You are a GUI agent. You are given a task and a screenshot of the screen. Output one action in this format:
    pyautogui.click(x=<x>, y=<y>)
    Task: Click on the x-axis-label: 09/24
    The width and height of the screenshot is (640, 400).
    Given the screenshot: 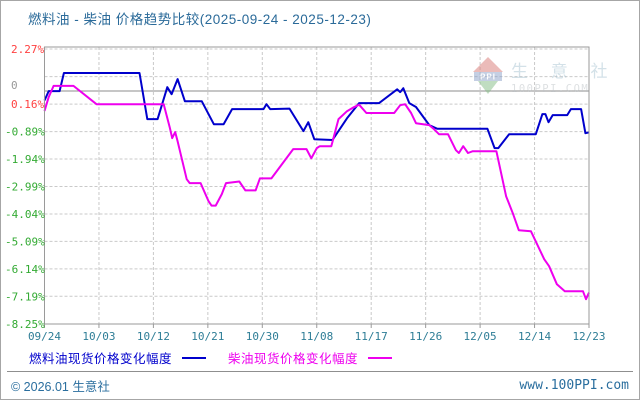 What is the action you would take?
    pyautogui.click(x=44, y=336)
    